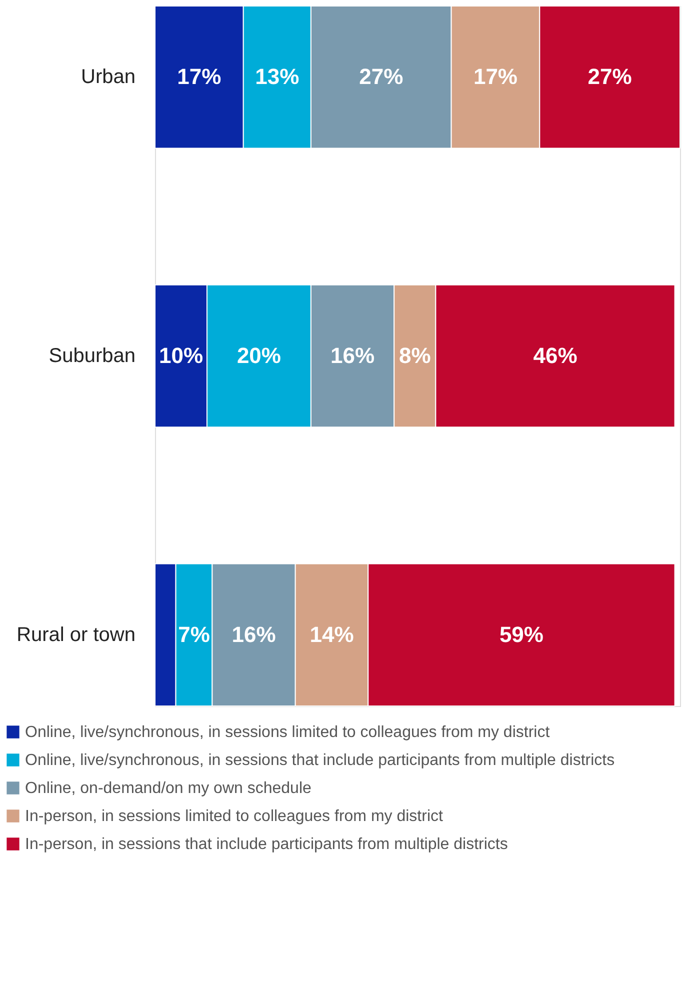 This screenshot has width=686, height=999. I want to click on data-label: 10%, so click(181, 355).